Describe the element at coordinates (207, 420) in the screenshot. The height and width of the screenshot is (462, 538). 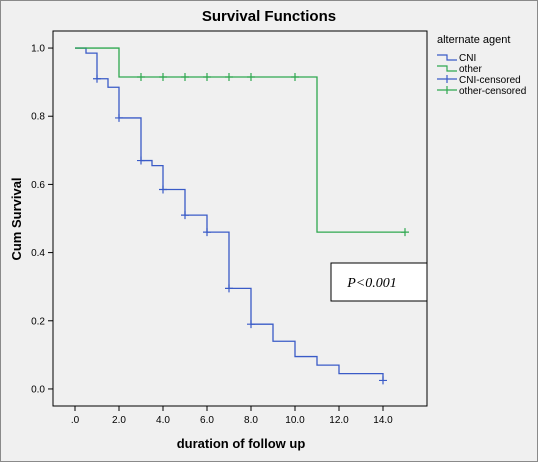
I see `x-tick-label: 6.0` at that location.